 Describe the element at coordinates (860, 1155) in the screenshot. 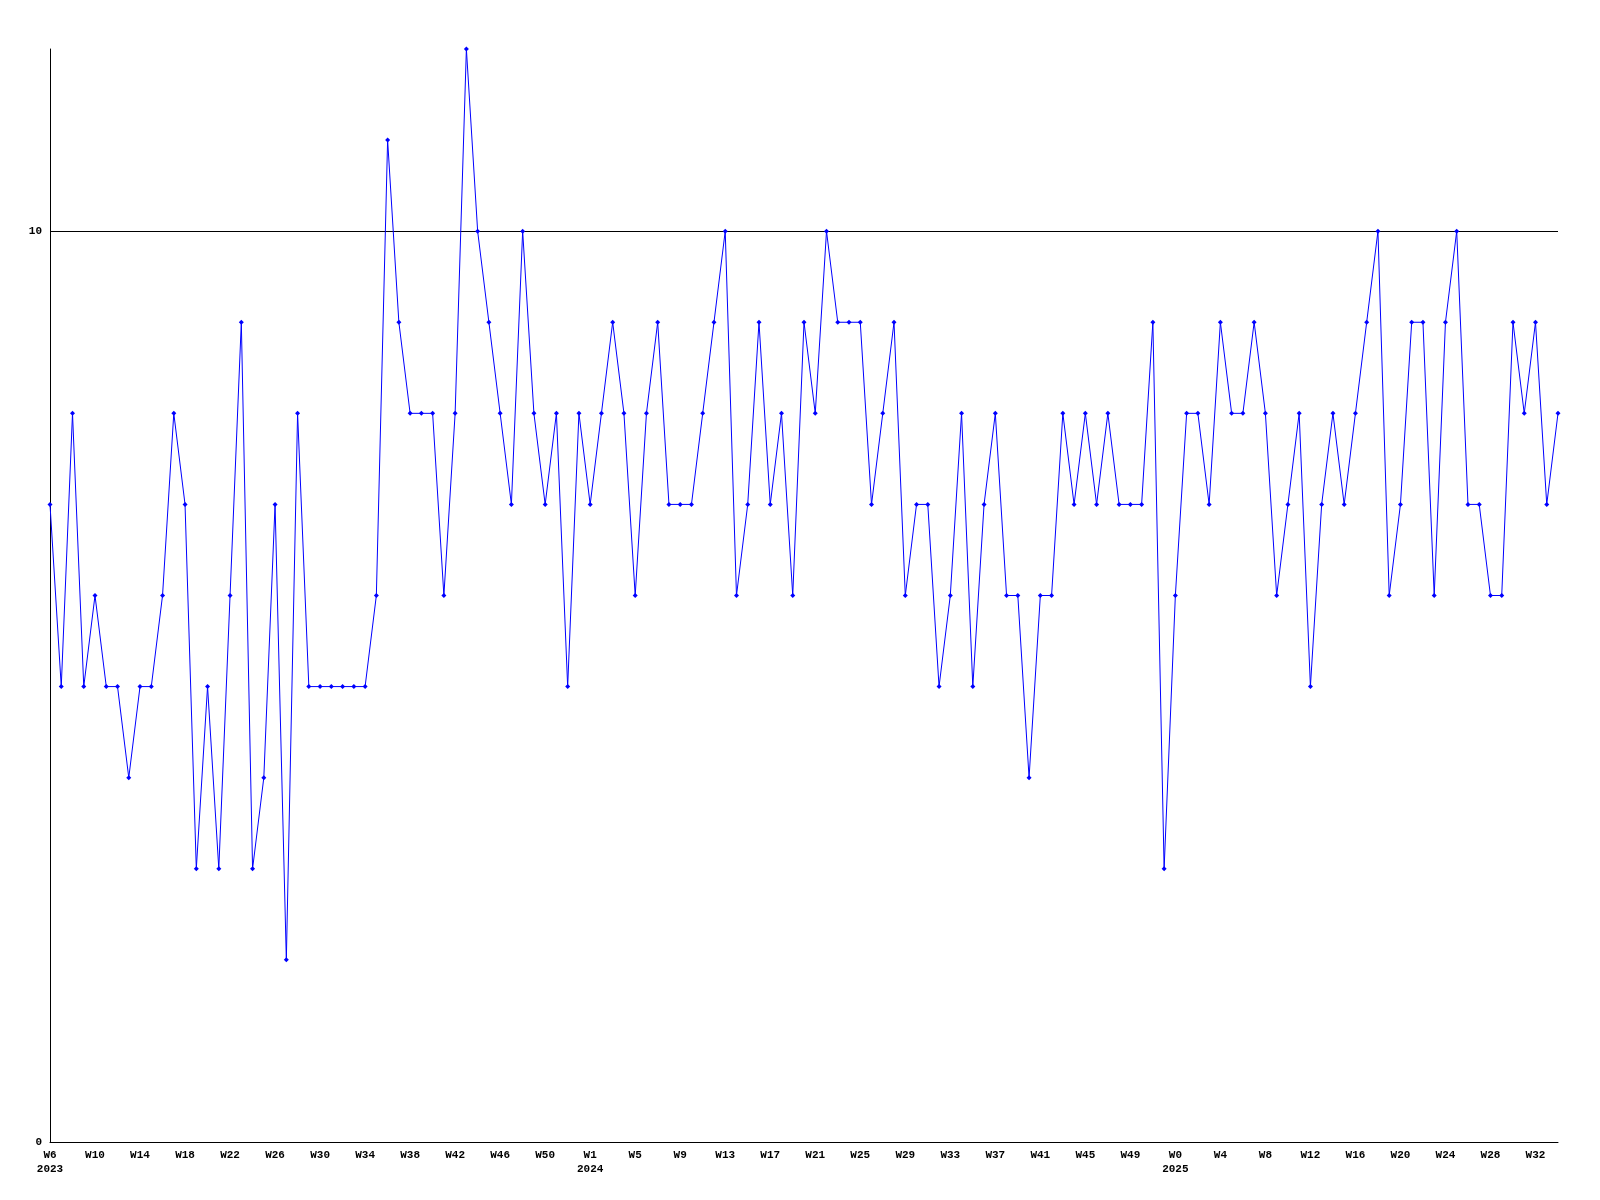

I see `x-tick-label: W25` at that location.